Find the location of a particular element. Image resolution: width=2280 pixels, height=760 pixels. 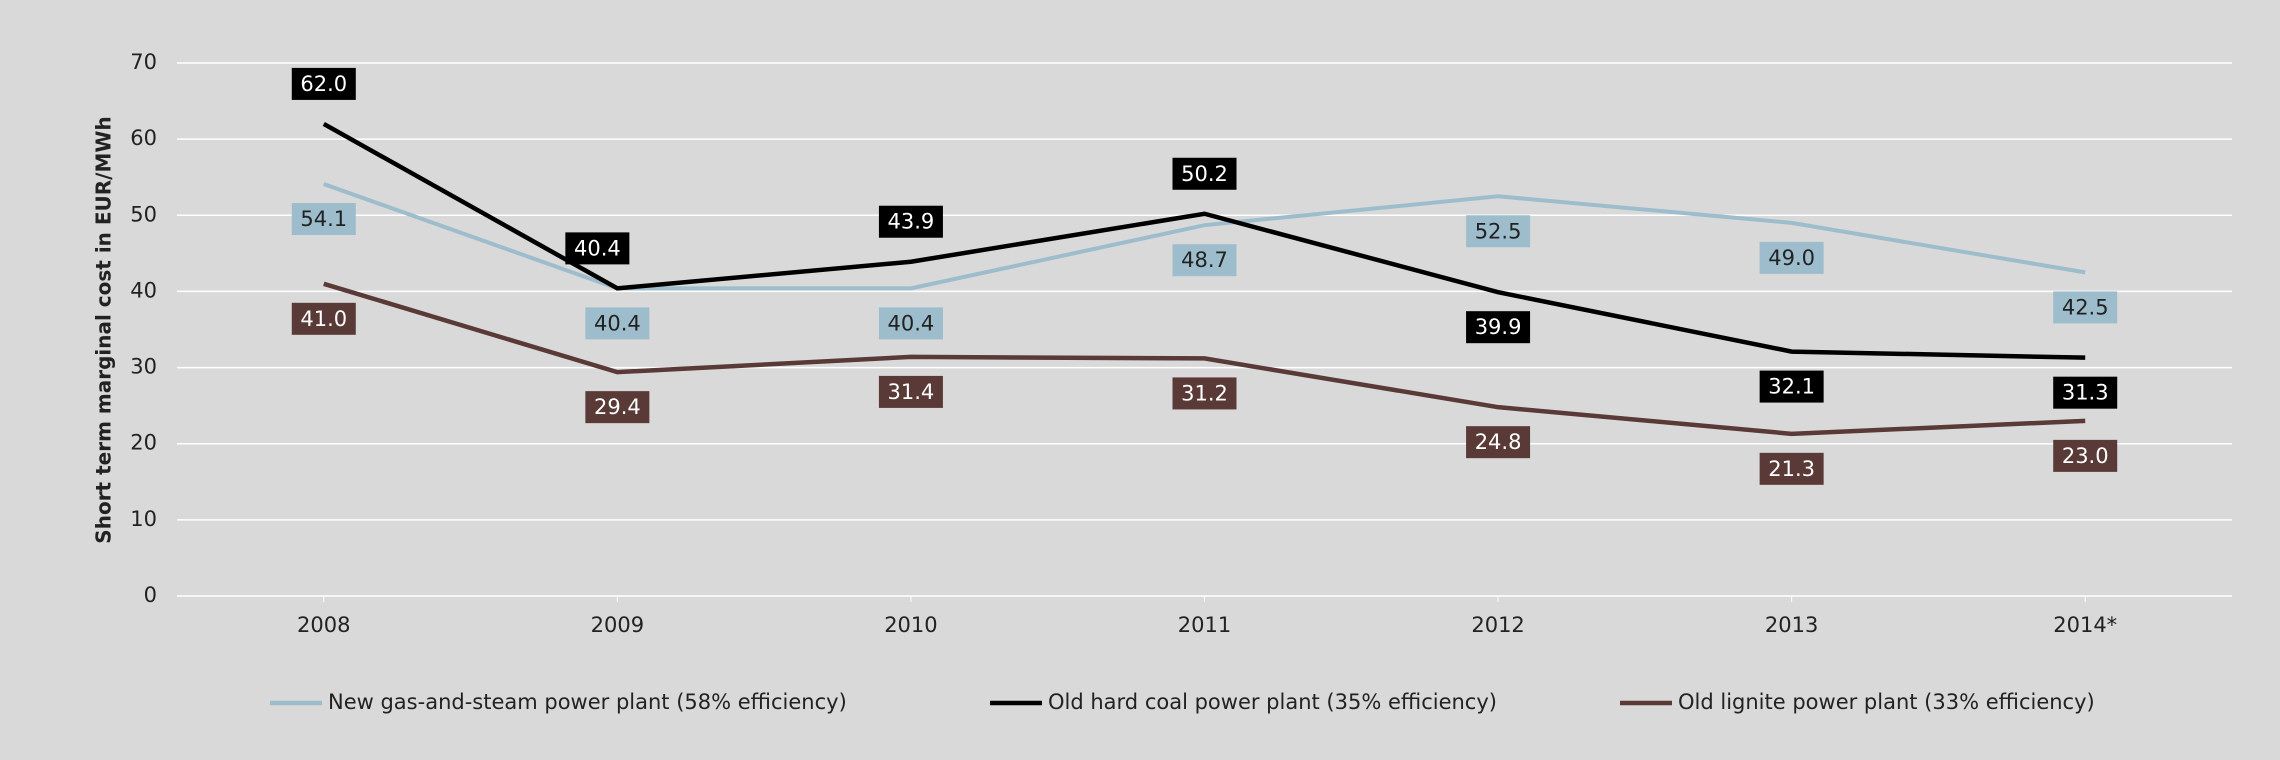

data-label: 41.0 is located at coordinates (323, 319).